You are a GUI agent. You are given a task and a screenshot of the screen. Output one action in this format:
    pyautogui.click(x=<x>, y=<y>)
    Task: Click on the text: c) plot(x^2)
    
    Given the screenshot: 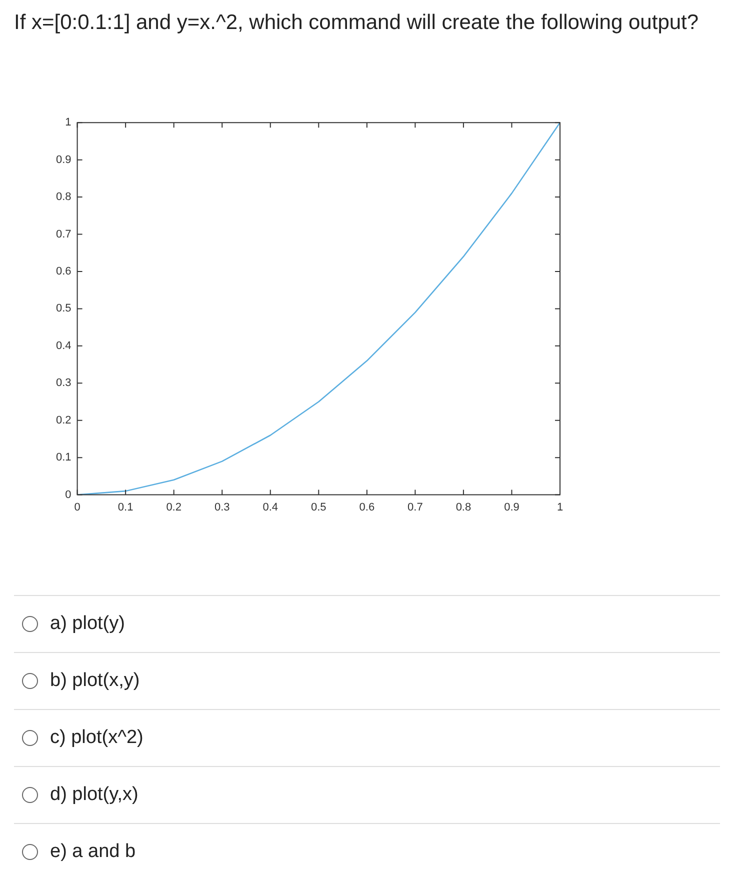 What is the action you would take?
    pyautogui.click(x=97, y=738)
    